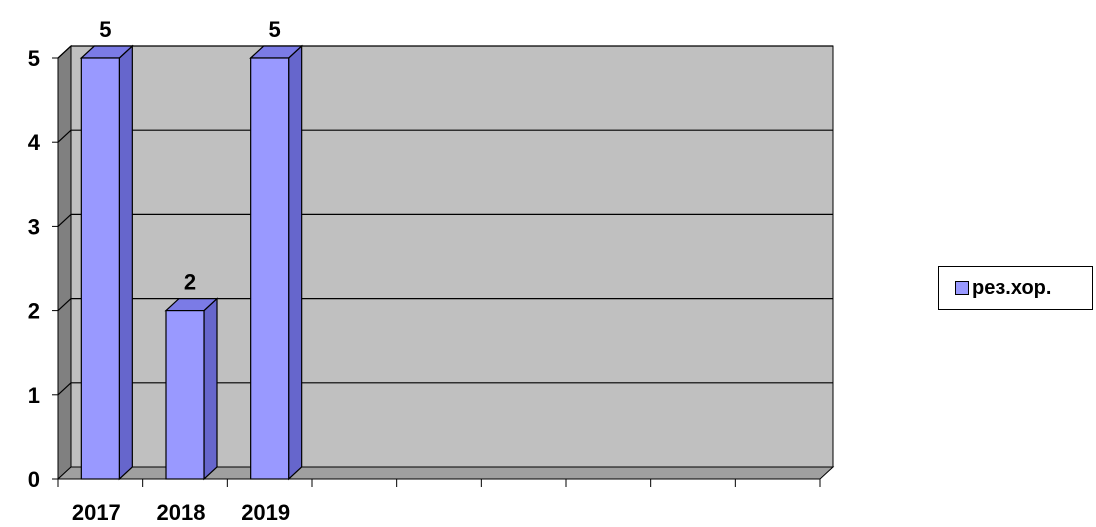 The image size is (1096, 527). What do you see at coordinates (34, 311) in the screenshot?
I see `y-tick-label: 2` at bounding box center [34, 311].